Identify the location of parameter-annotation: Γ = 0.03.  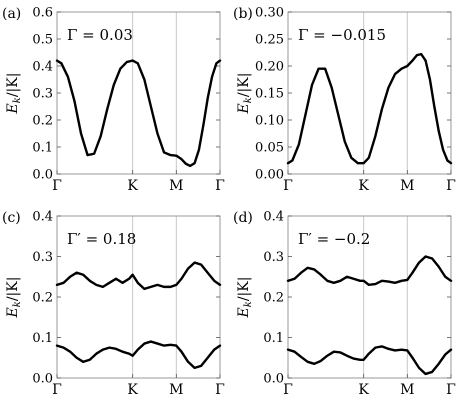
(100, 35).